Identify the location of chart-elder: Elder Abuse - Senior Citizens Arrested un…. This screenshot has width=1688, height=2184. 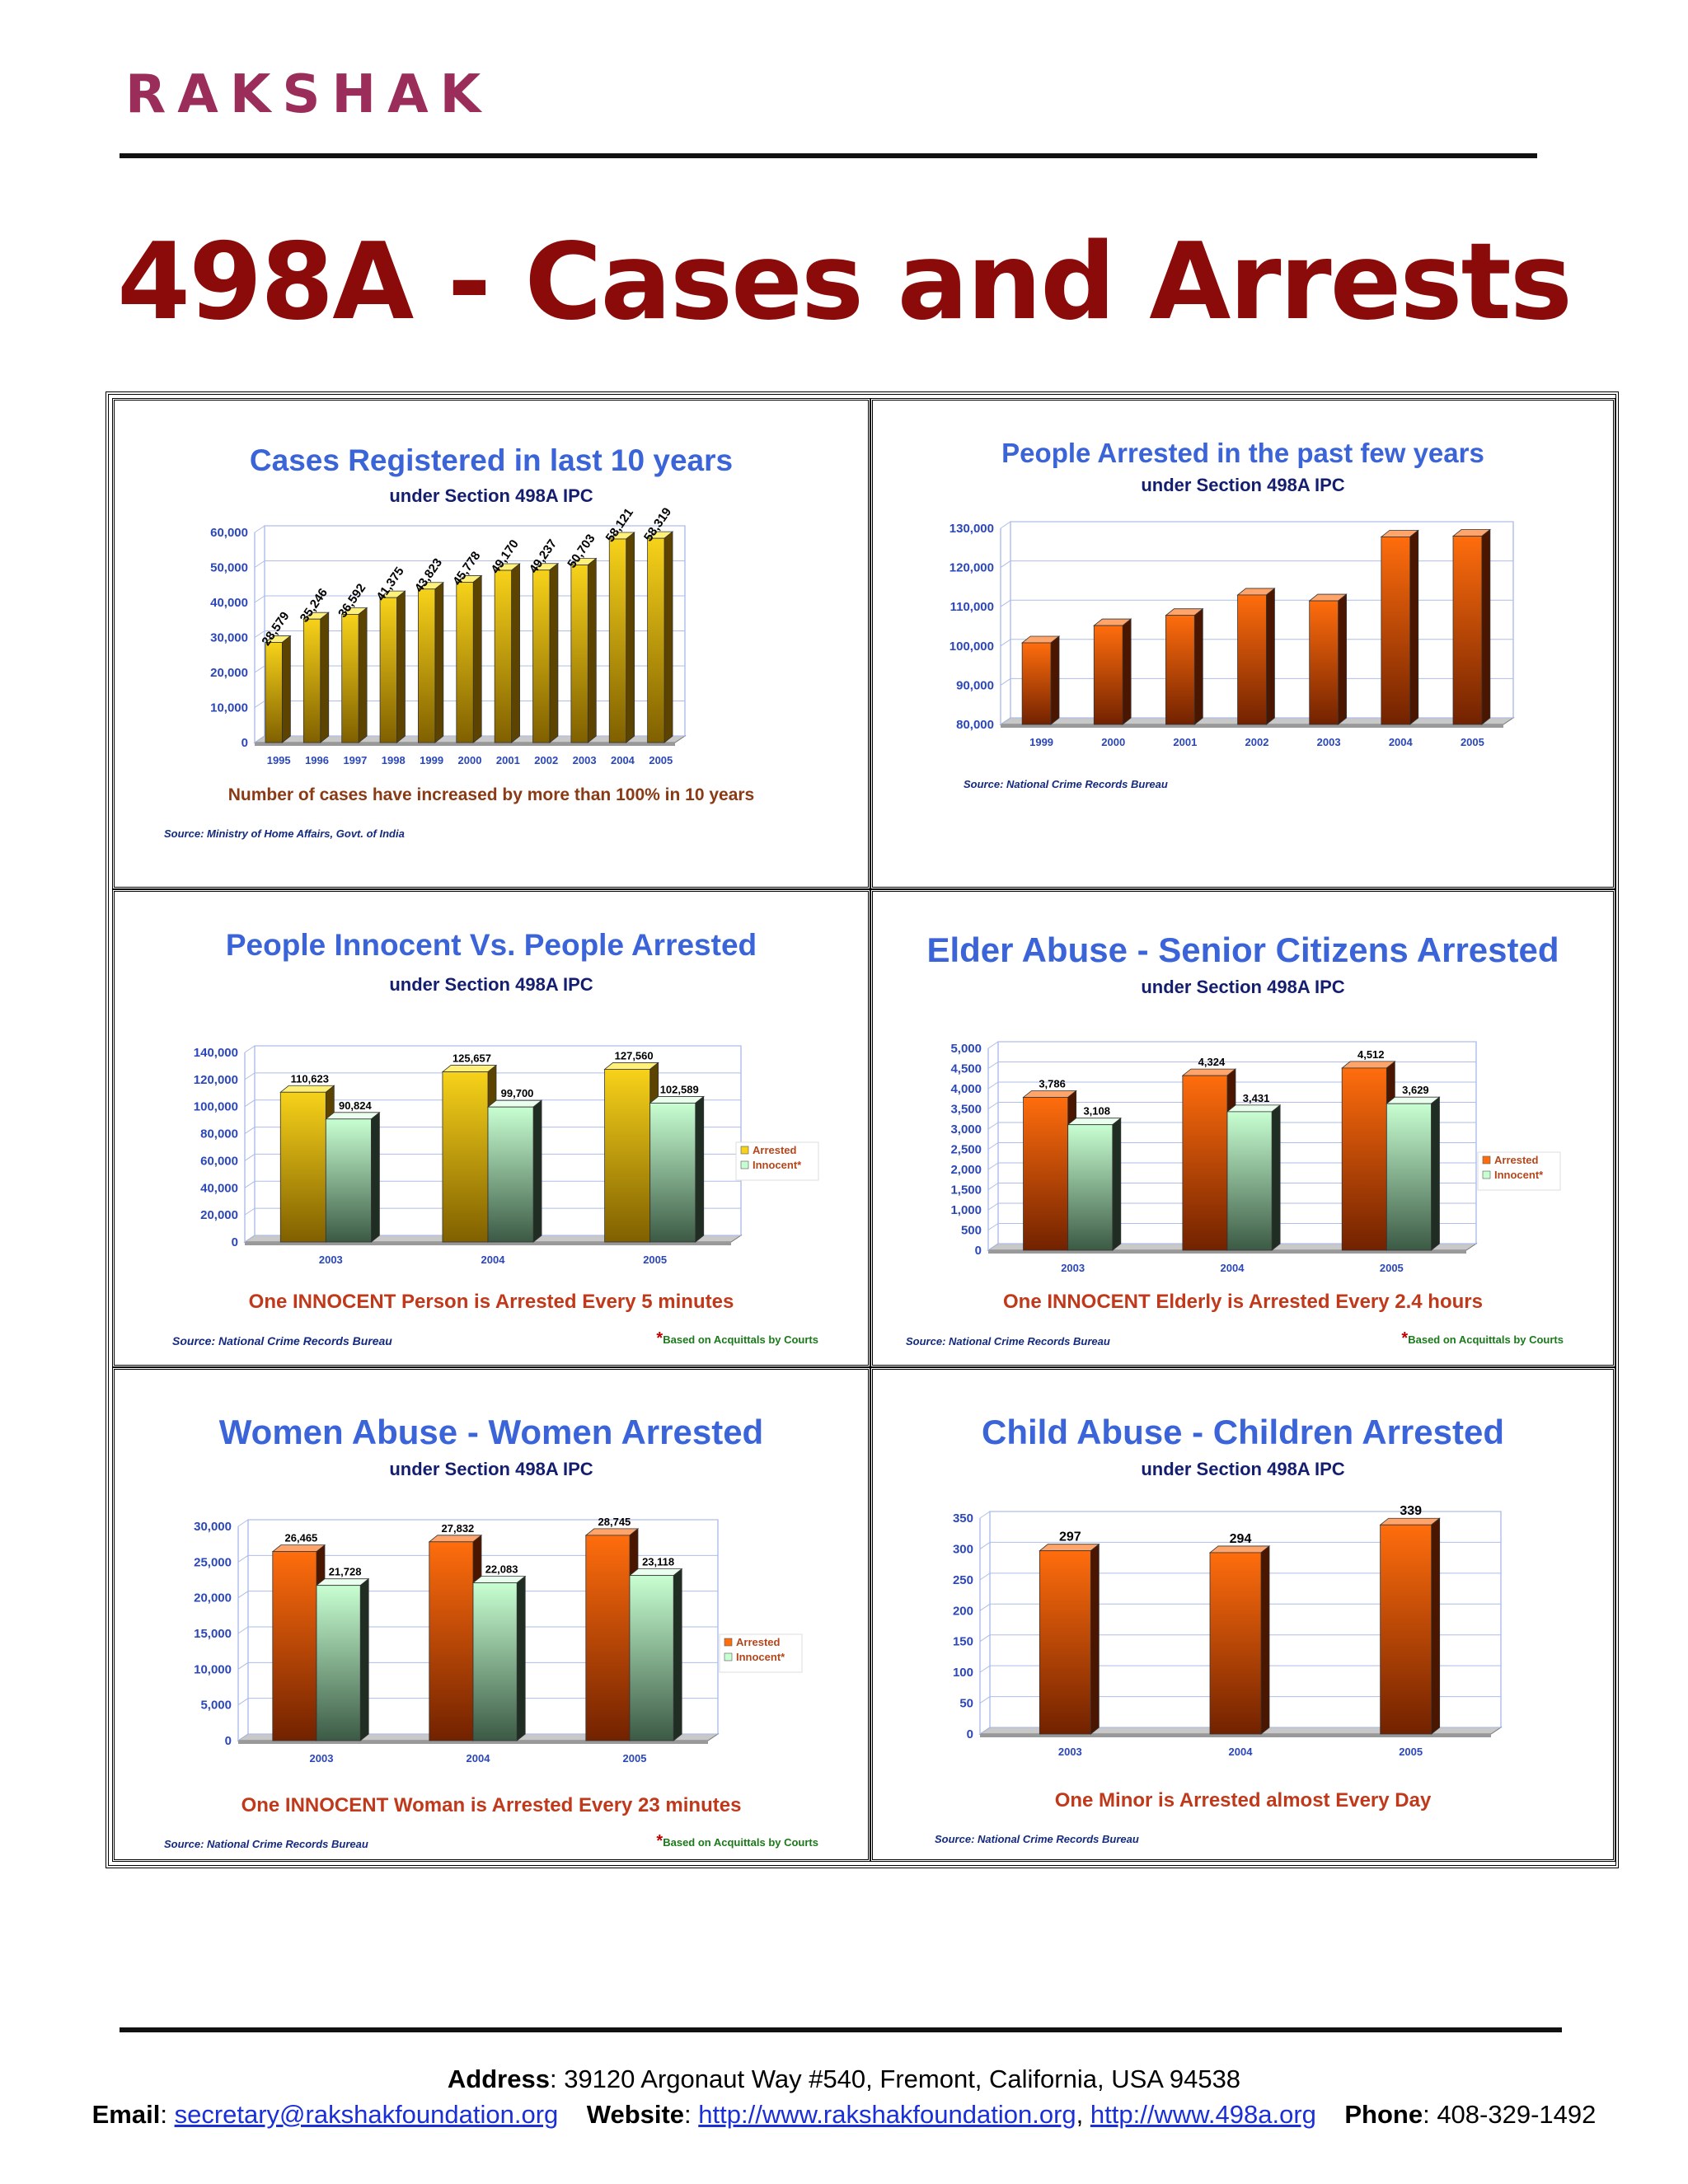
(1235, 1138).